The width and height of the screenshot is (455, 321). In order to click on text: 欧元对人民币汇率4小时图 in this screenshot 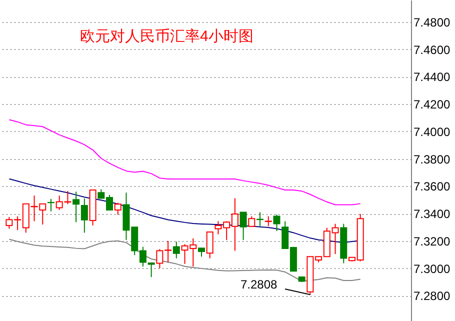, I will do `click(167, 36)`.